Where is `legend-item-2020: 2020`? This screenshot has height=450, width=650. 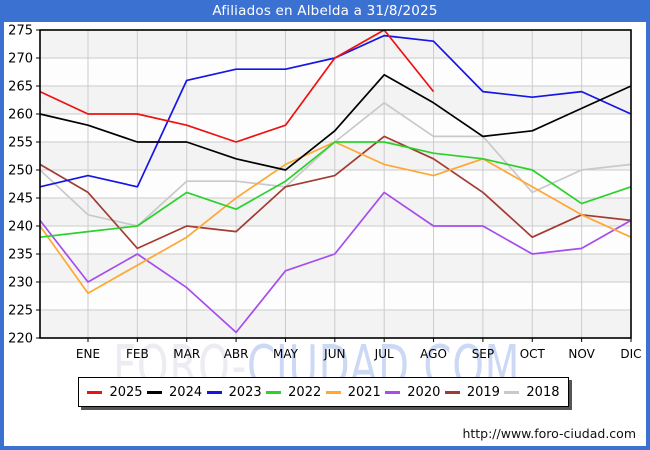
legend-item-2020: 2020 is located at coordinates (412, 392).